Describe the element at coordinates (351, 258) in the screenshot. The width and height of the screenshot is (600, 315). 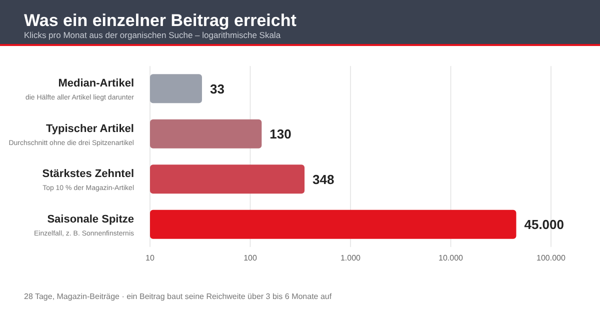
I see `x-tick-label: 1.000` at that location.